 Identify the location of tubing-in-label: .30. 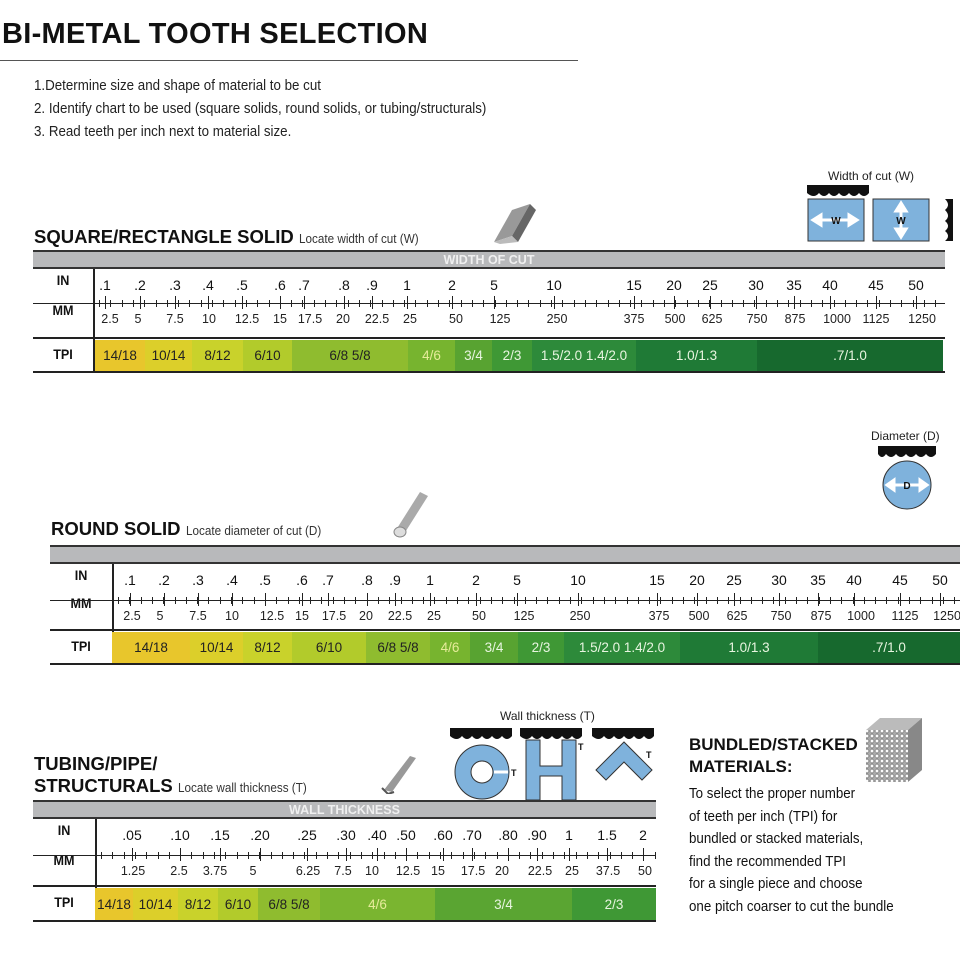
(346, 835).